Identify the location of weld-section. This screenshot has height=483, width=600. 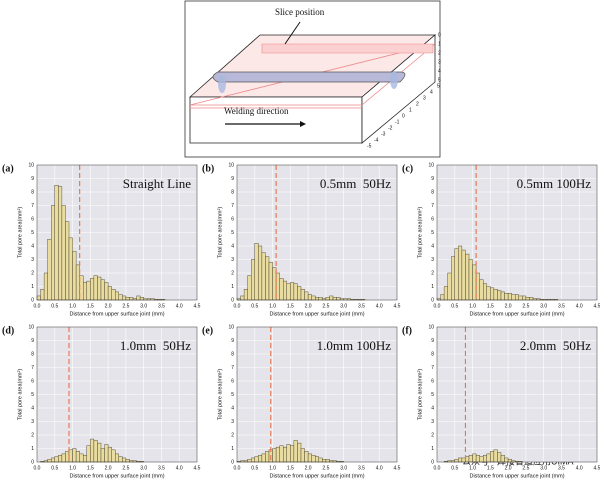
(222, 84).